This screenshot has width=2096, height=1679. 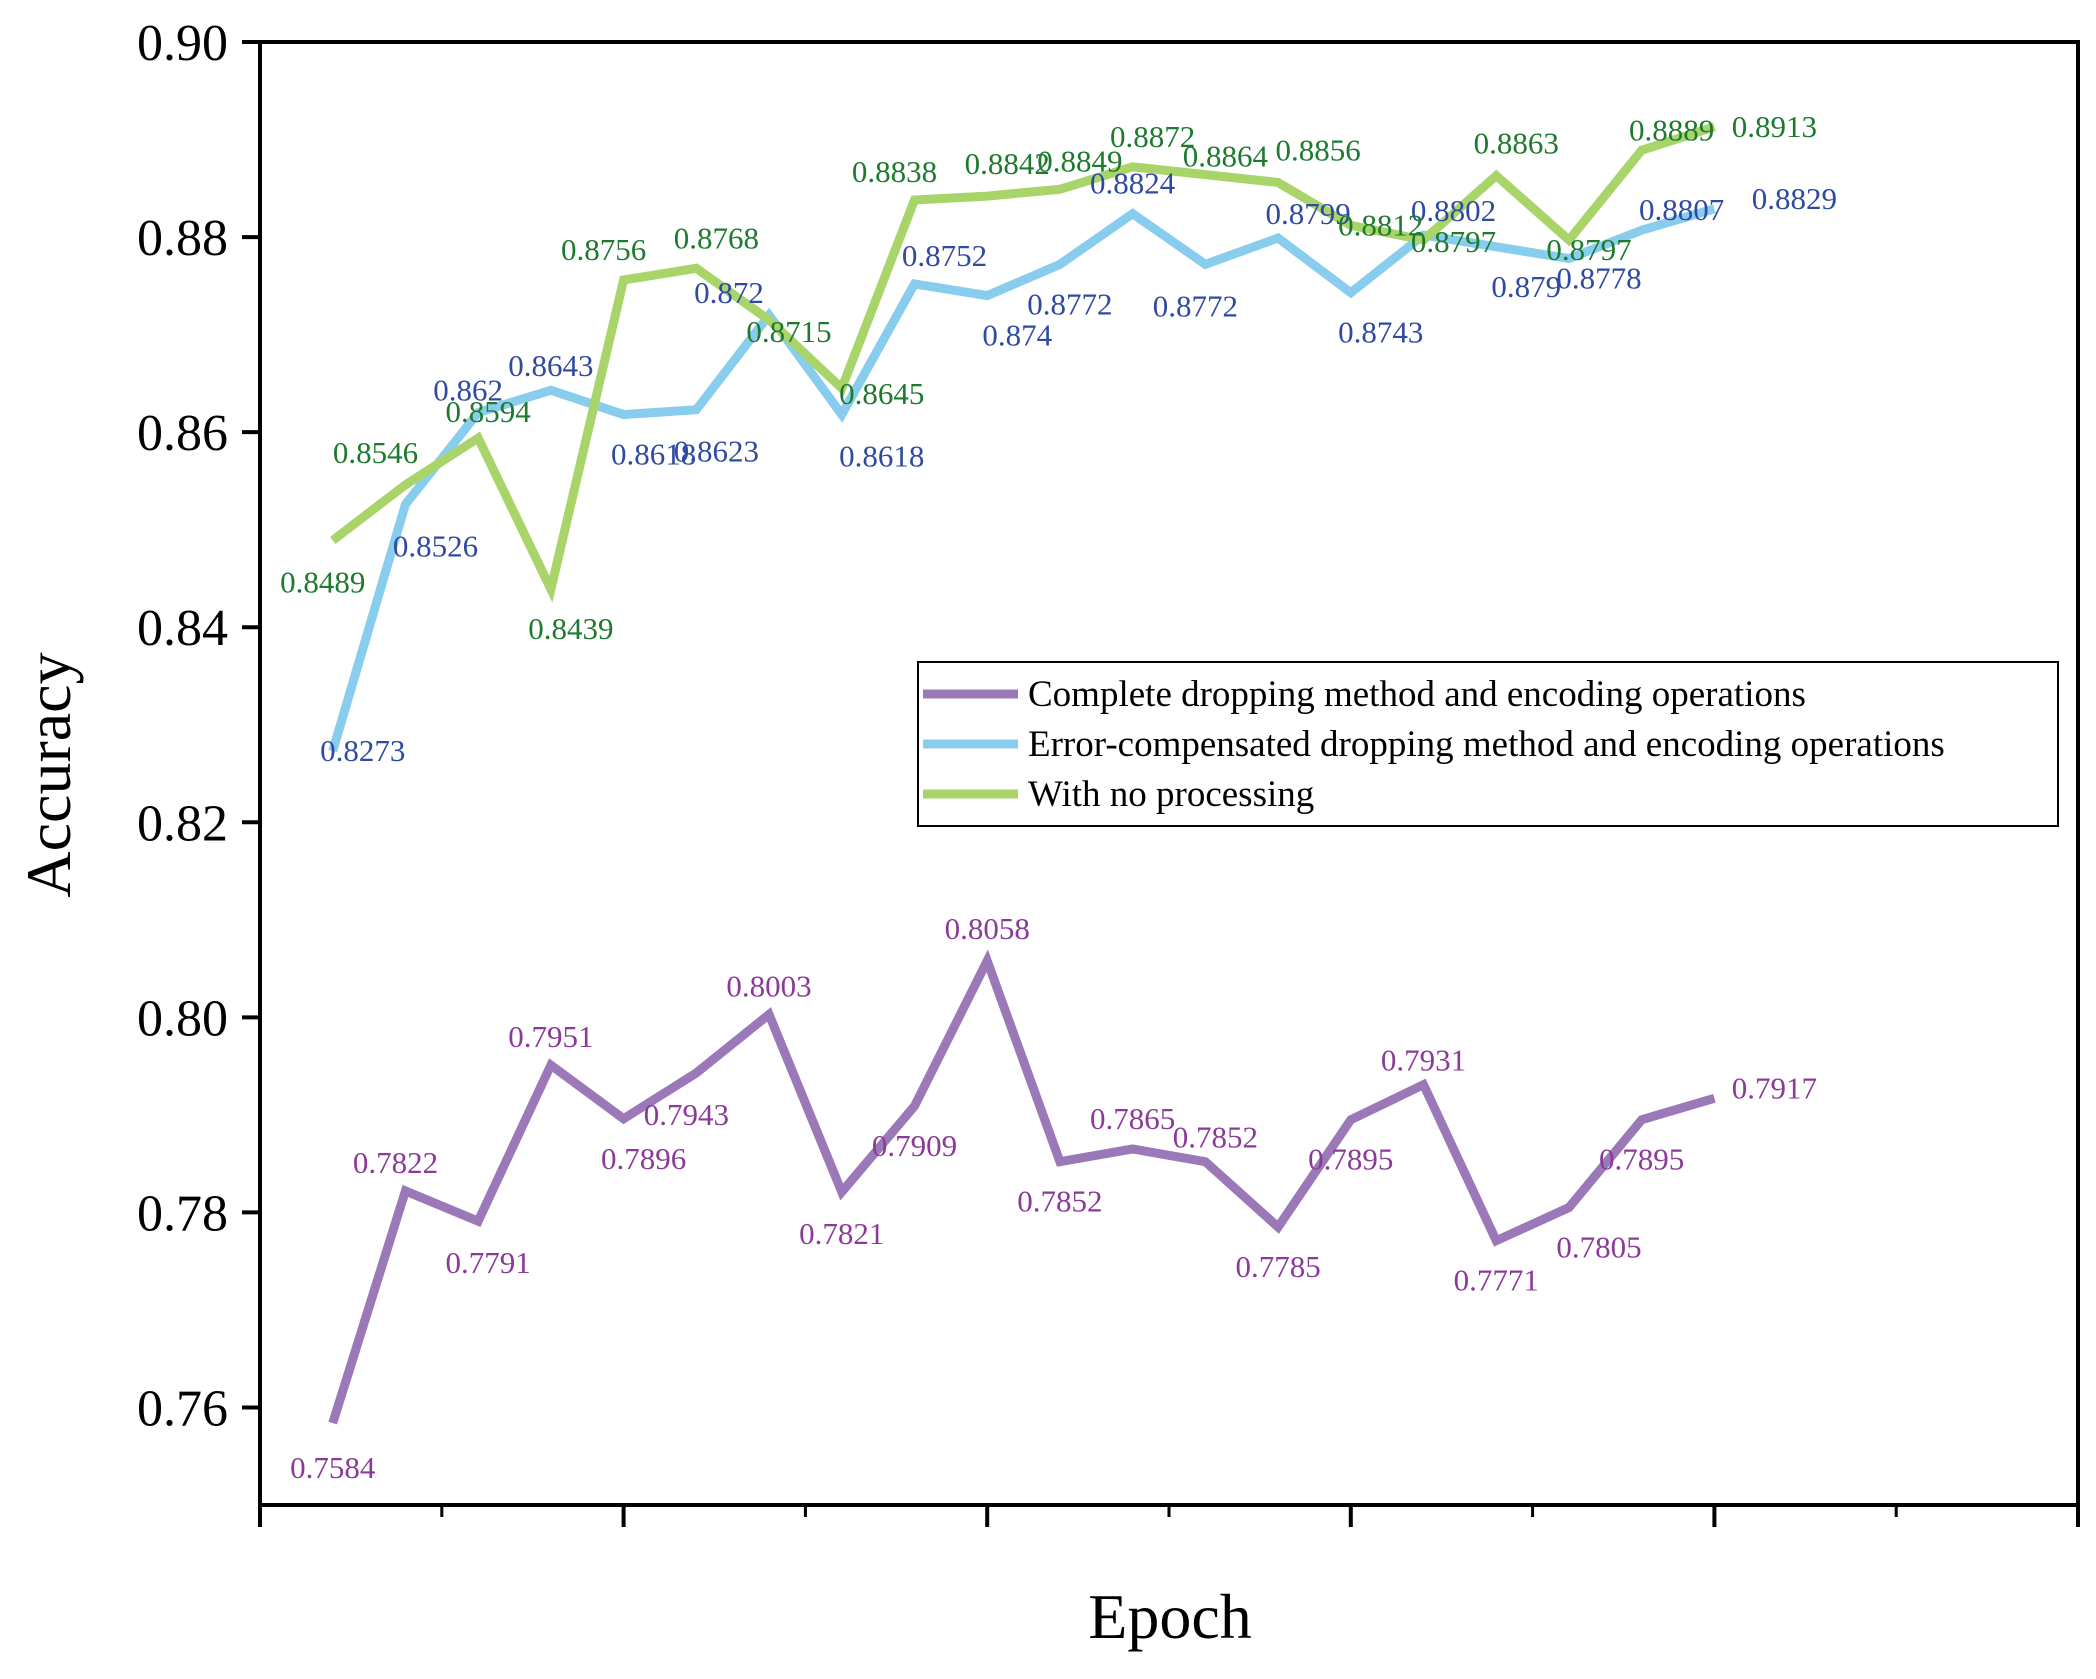 What do you see at coordinates (362, 750) in the screenshot?
I see `data-label: 0.8273` at bounding box center [362, 750].